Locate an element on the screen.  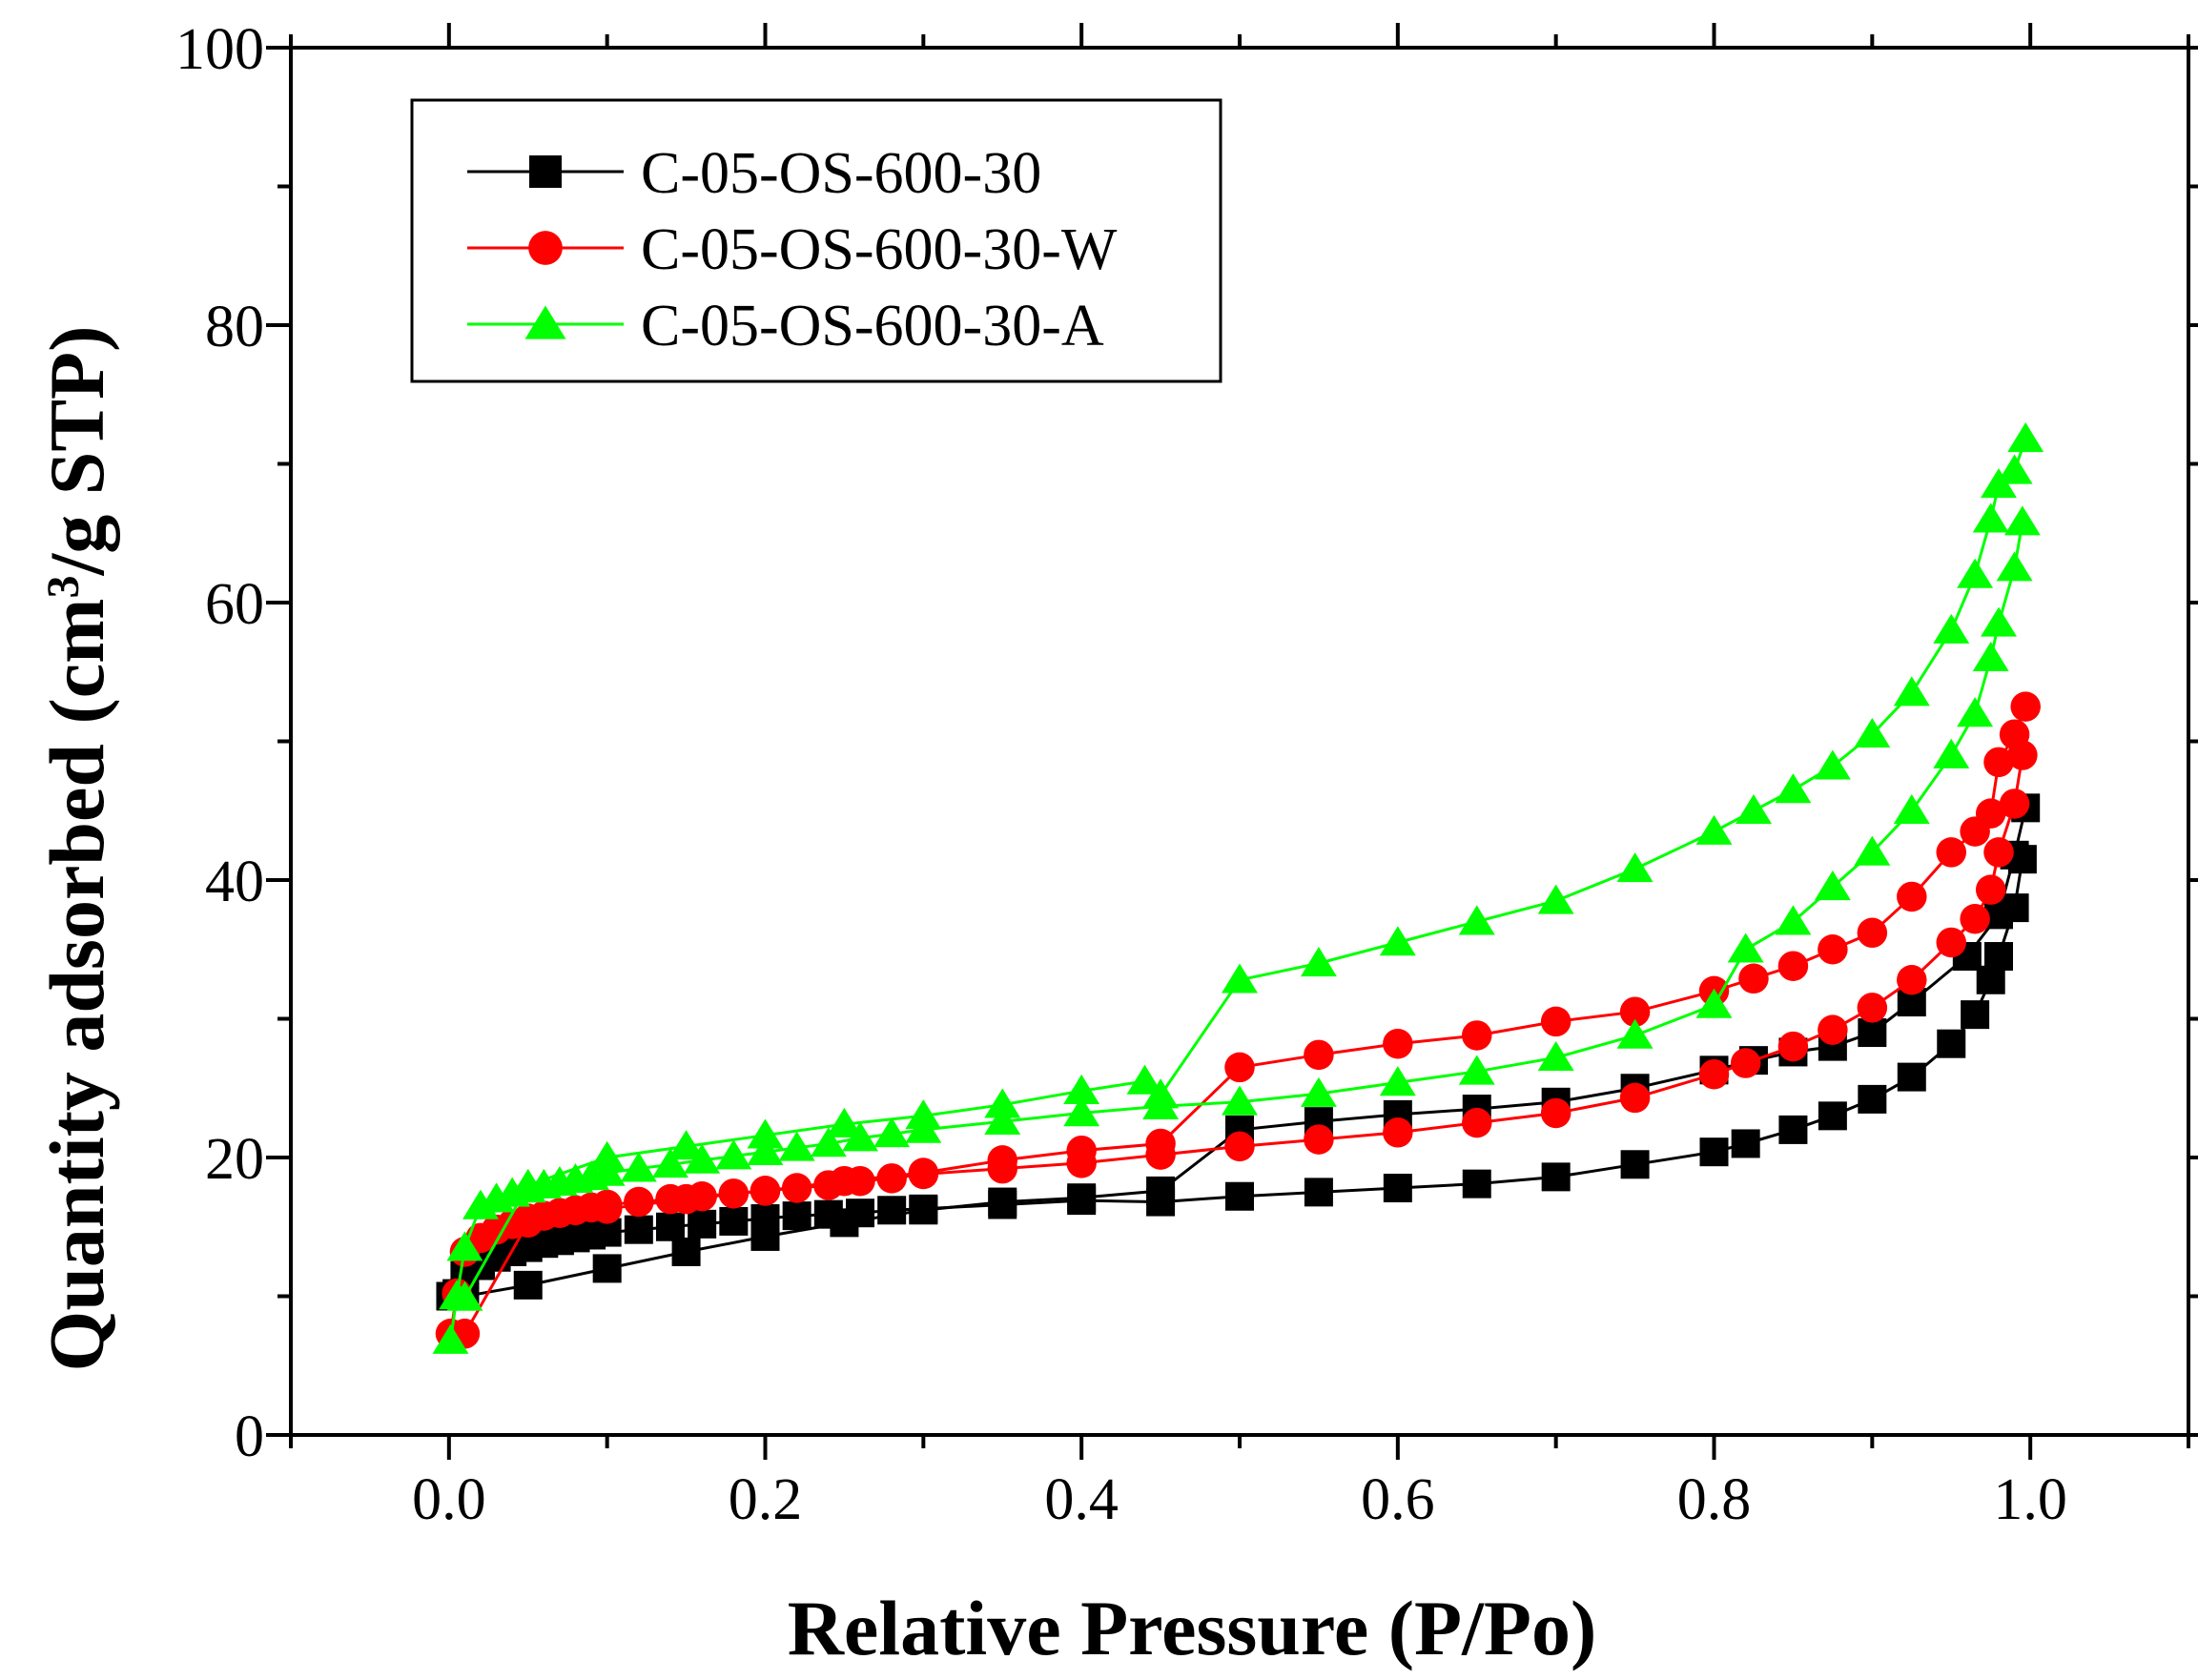
legend-label: C-05-OS-600-30-W is located at coordinates (879, 250).